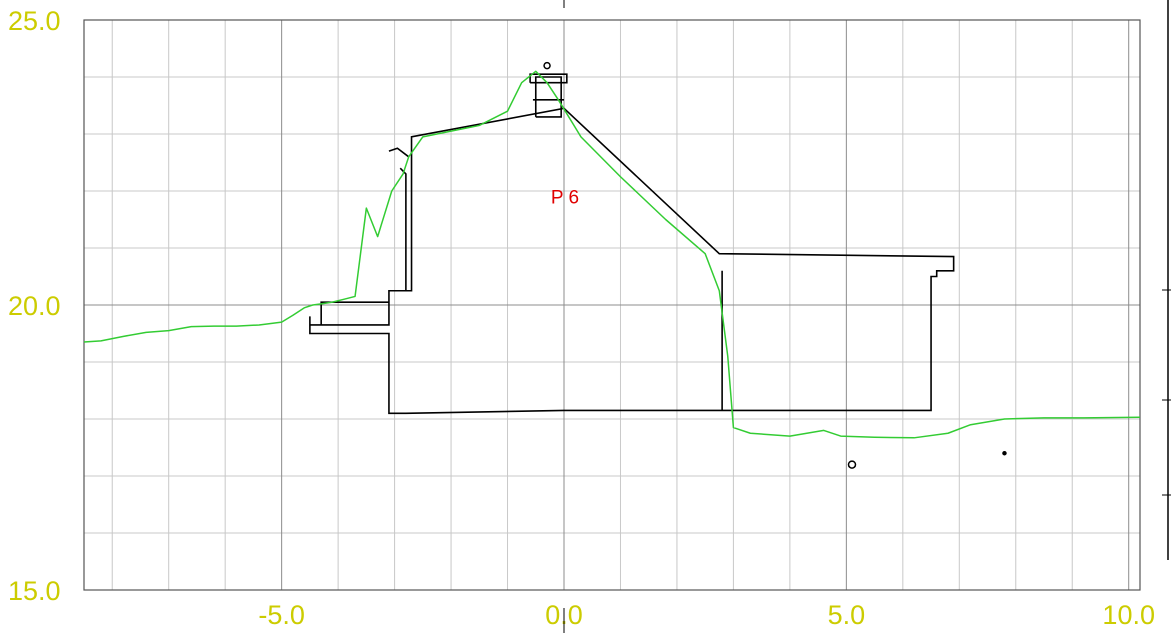  Describe the element at coordinates (34, 306) in the screenshot. I see `y-tick-label: 20.0` at that location.